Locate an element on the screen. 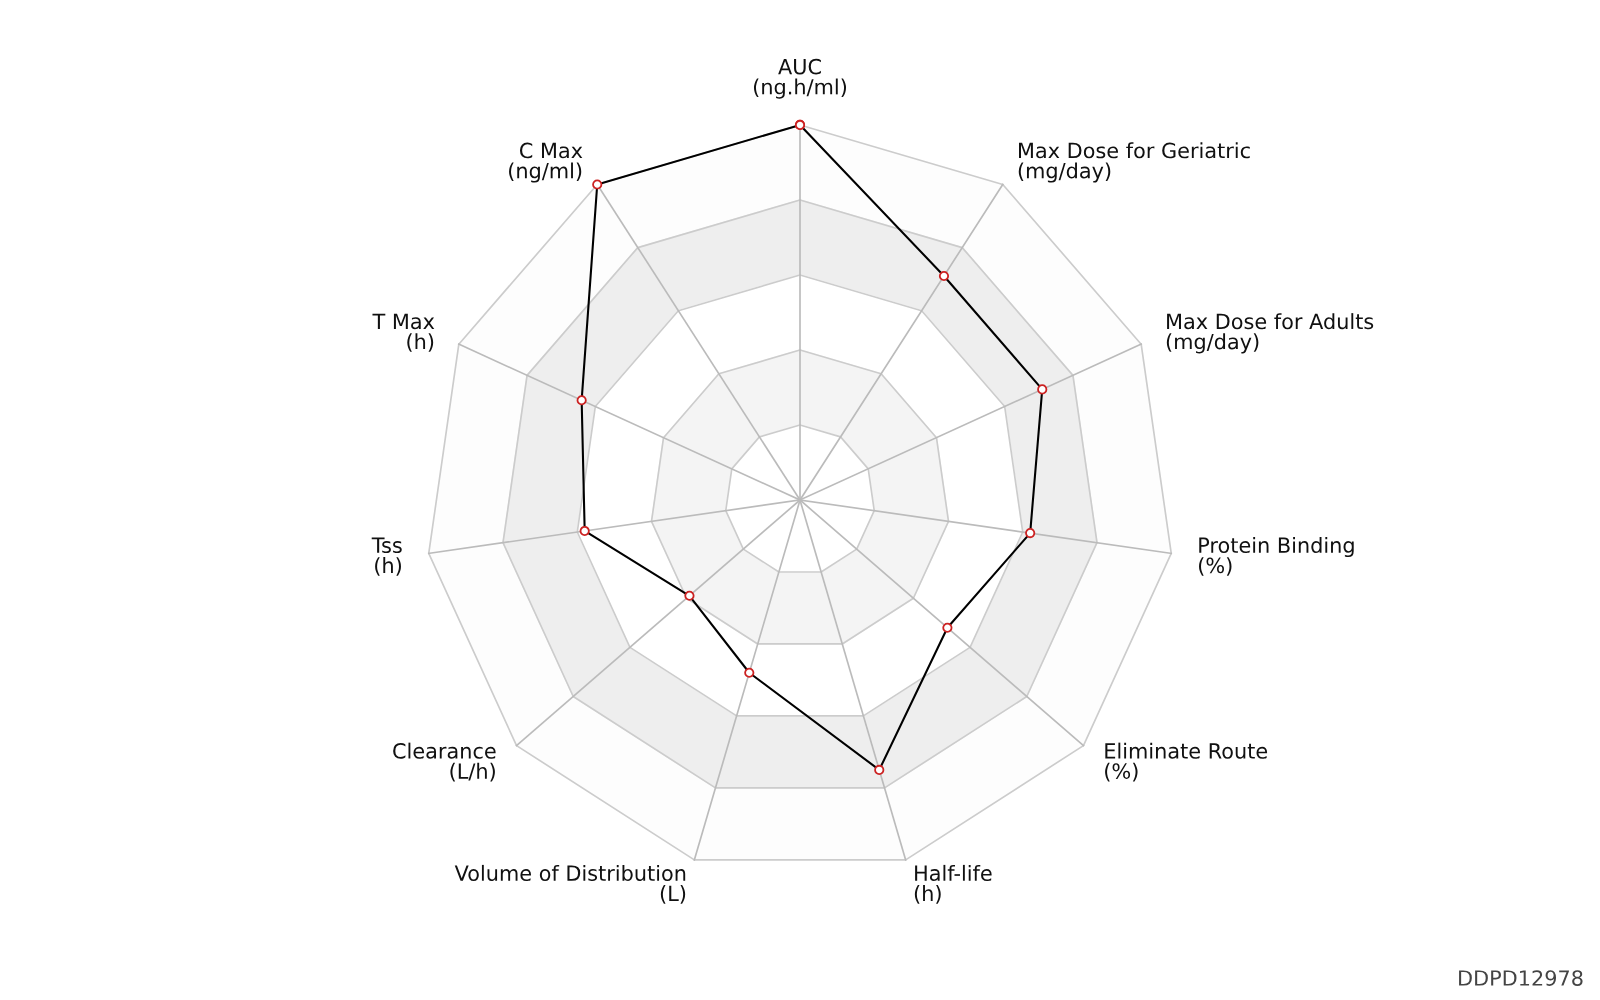 Image resolution: width=1600 pixels, height=1000 pixels. spoke-label: Max Dose for Geriatric (mg/day) is located at coordinates (1134, 162).